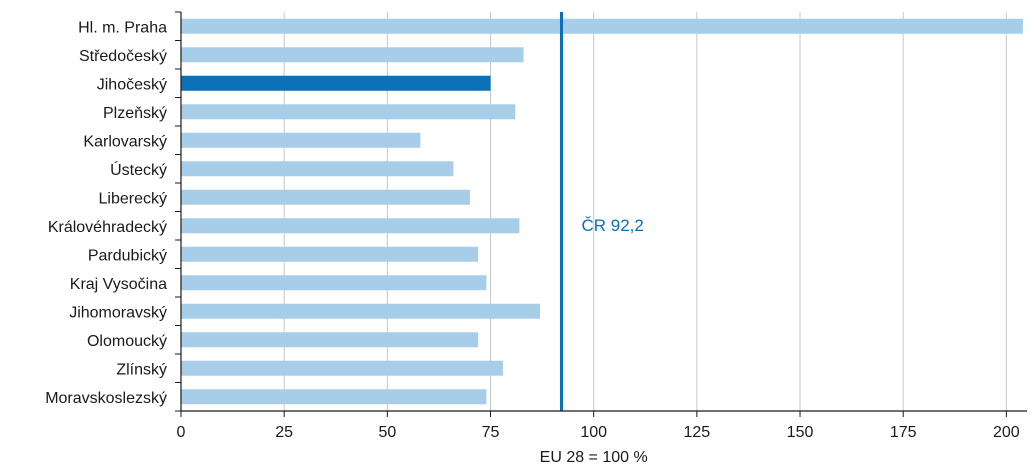 This screenshot has height=468, width=1035. I want to click on x-tick-label: 0, so click(181, 432).